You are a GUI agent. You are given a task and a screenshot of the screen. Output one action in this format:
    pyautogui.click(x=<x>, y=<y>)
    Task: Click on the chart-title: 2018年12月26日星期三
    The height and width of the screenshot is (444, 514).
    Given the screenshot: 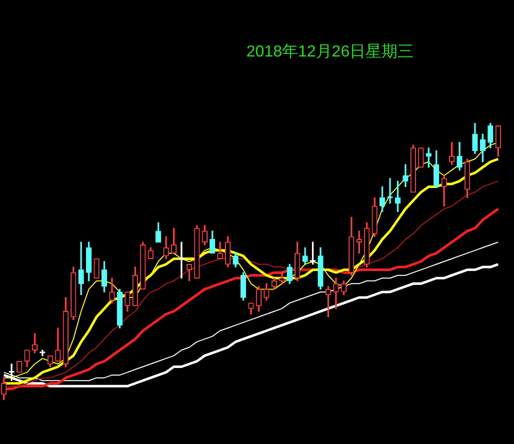 What is the action you would take?
    pyautogui.click(x=330, y=51)
    